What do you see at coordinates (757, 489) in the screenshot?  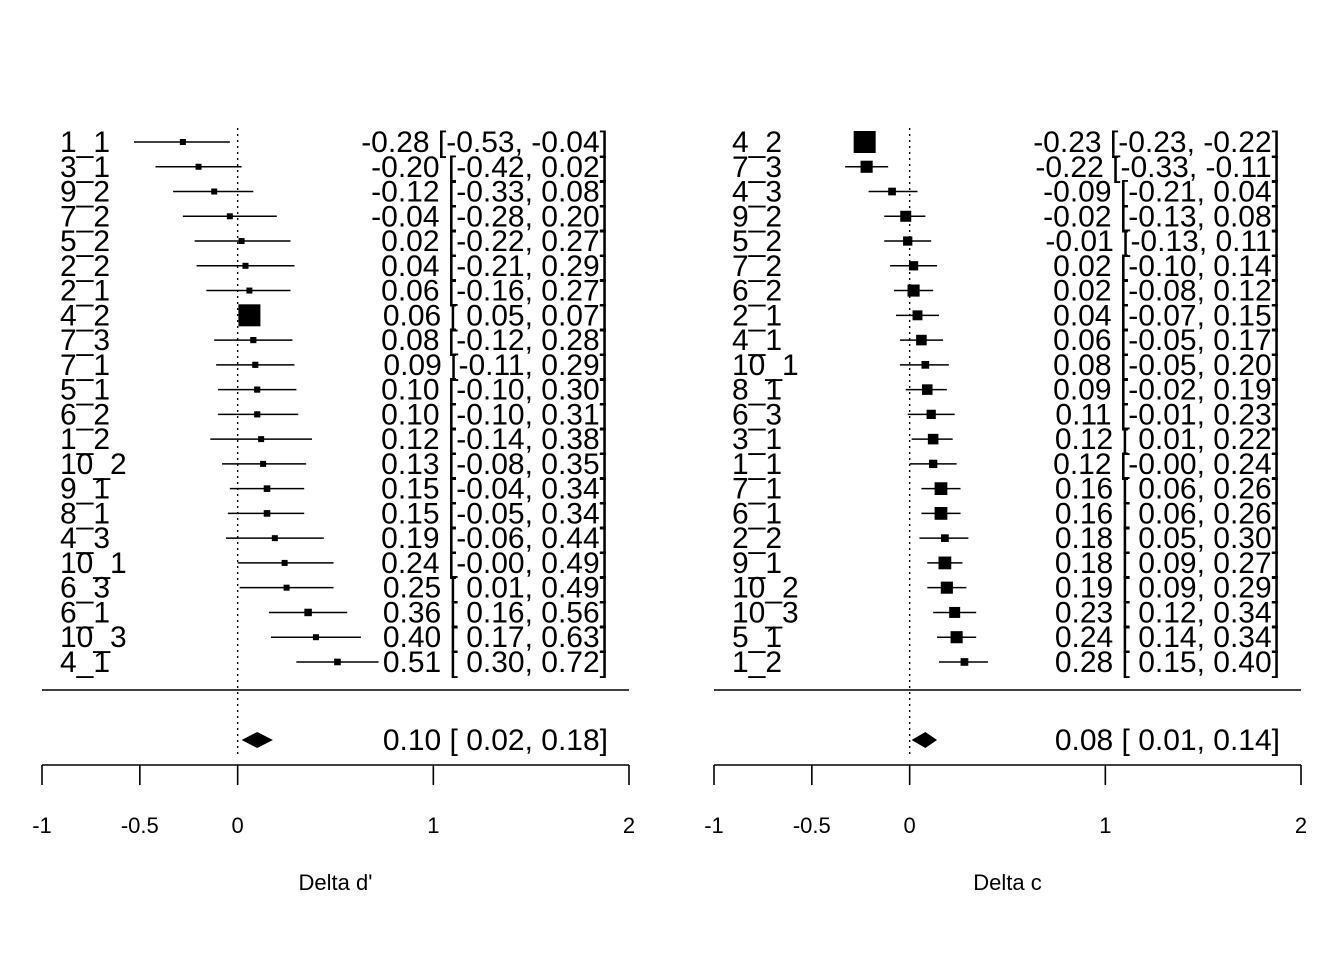 I see `study-label: 7_1` at bounding box center [757, 489].